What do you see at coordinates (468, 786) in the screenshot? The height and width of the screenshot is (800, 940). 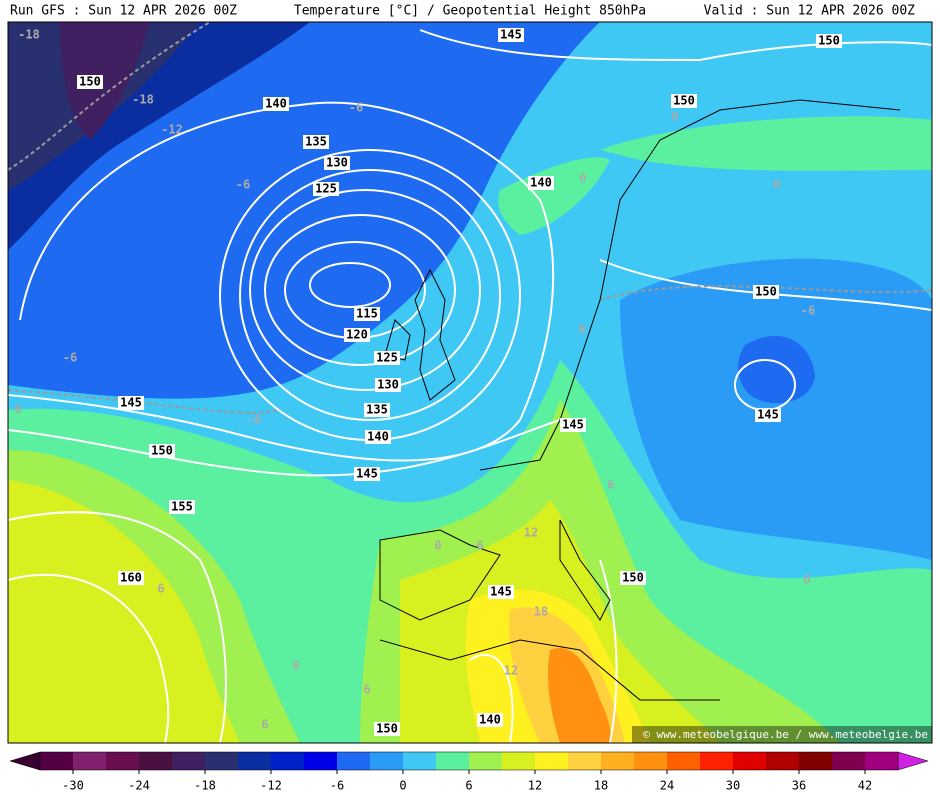 I see `colorbar-tick-label: 6` at bounding box center [468, 786].